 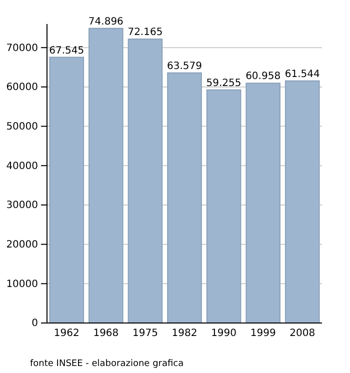 What do you see at coordinates (185, 334) in the screenshot?
I see `x-tick-label: 1982` at bounding box center [185, 334].